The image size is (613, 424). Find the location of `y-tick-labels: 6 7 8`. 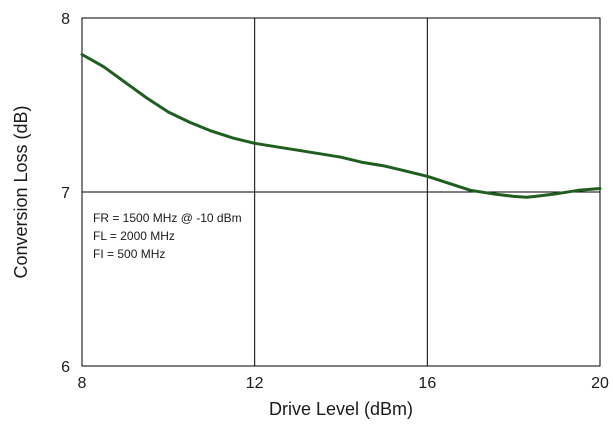

y-tick-labels: 6 7 8 is located at coordinates (65, 193).